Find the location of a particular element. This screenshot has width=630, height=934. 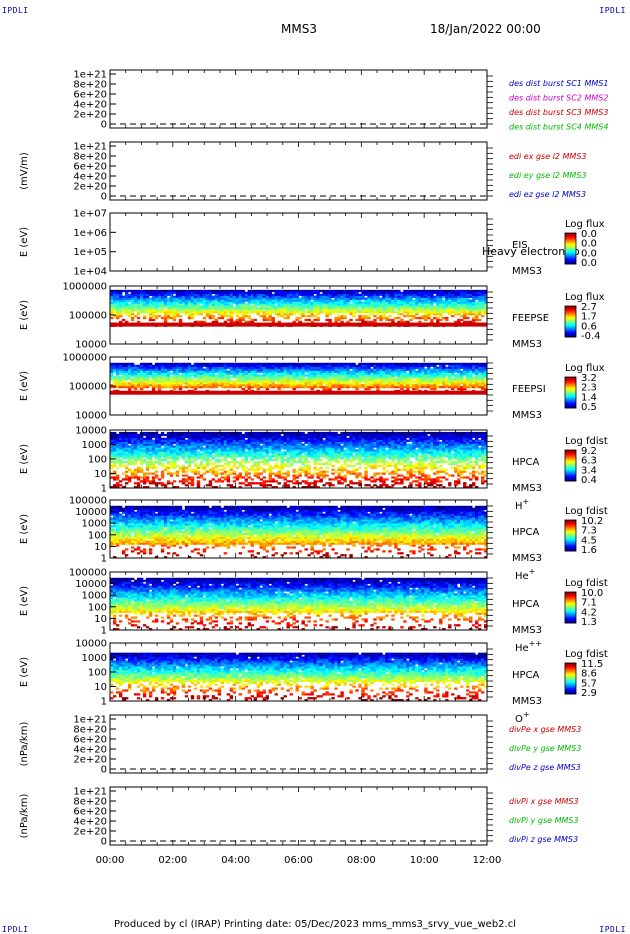

legend-entry: des dist burst SC1 MMS1 is located at coordinates (558, 83).